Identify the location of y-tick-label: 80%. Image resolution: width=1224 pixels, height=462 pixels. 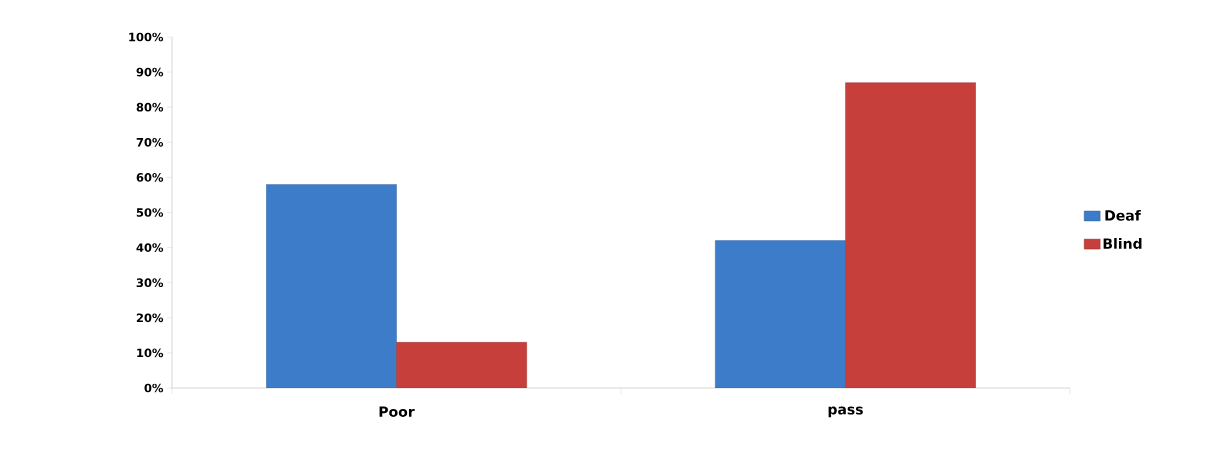
(150, 107).